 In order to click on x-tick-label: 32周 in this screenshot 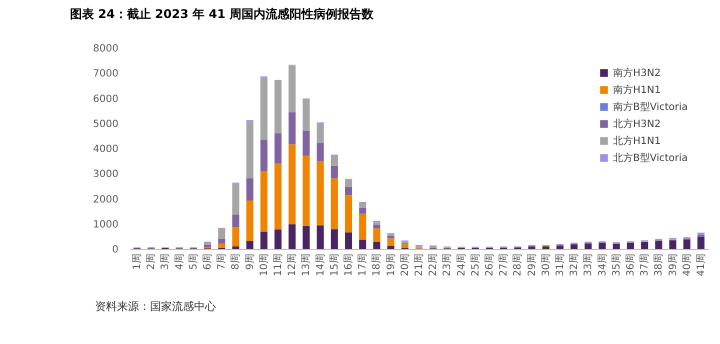, I will do `click(574, 265)`.